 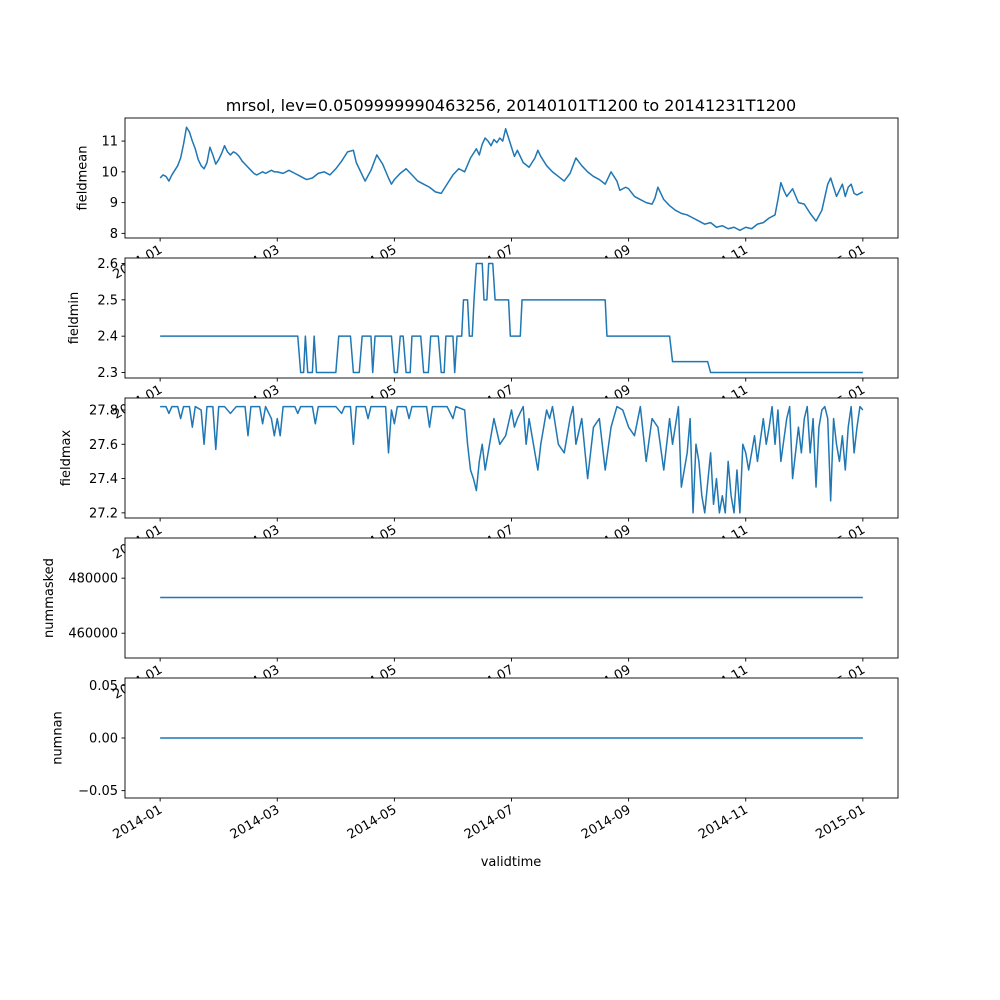 What do you see at coordinates (489, 822) in the screenshot?
I see `subplot-4-xtick-label: 2014-07` at bounding box center [489, 822].